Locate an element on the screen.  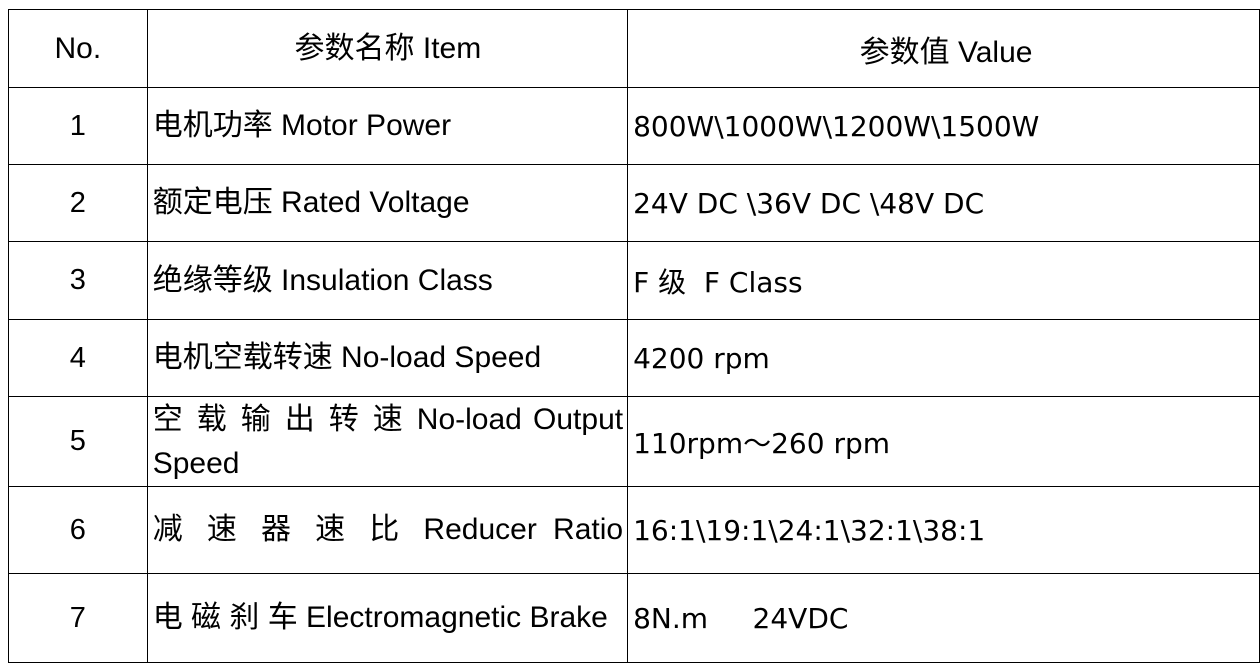
row-value: 800W\1000W\1200W\1500W is located at coordinates (943, 126).